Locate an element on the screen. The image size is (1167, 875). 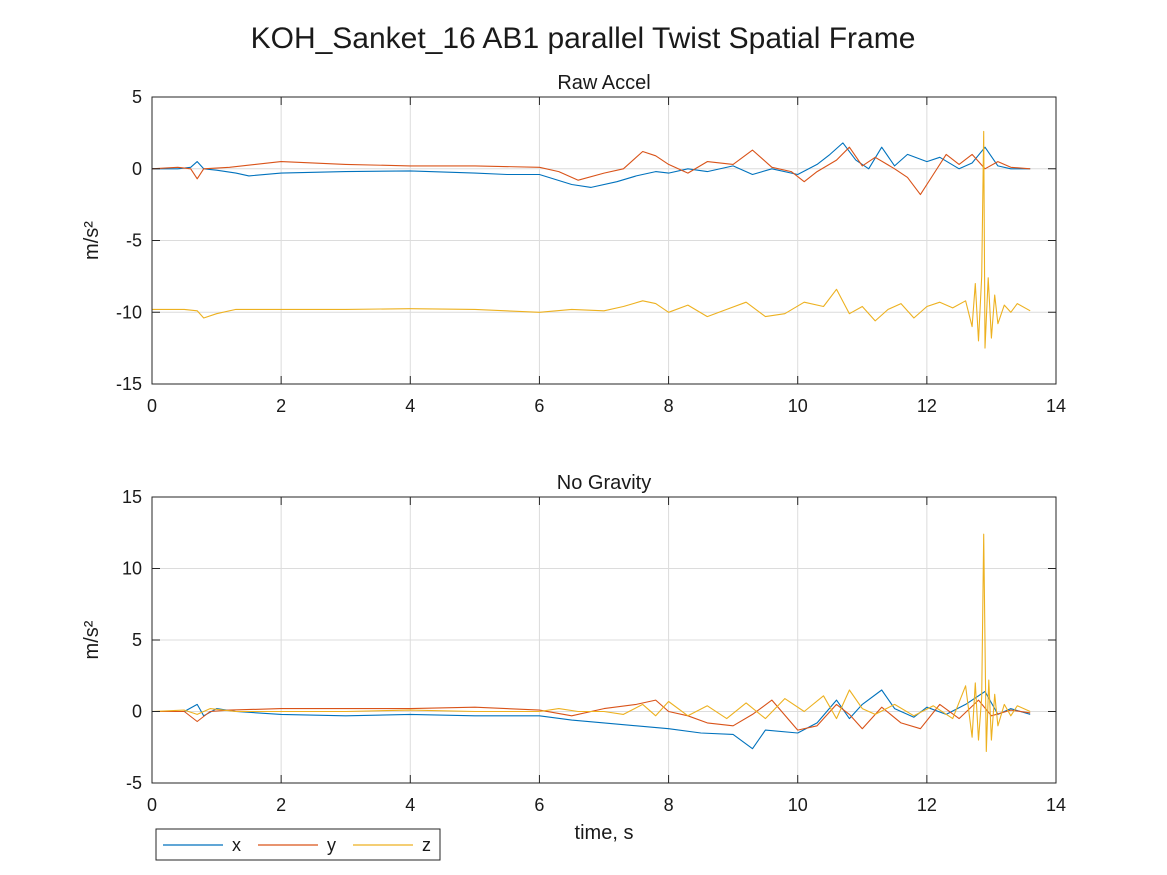
y-tick-label: 10 is located at coordinates (132, 569).